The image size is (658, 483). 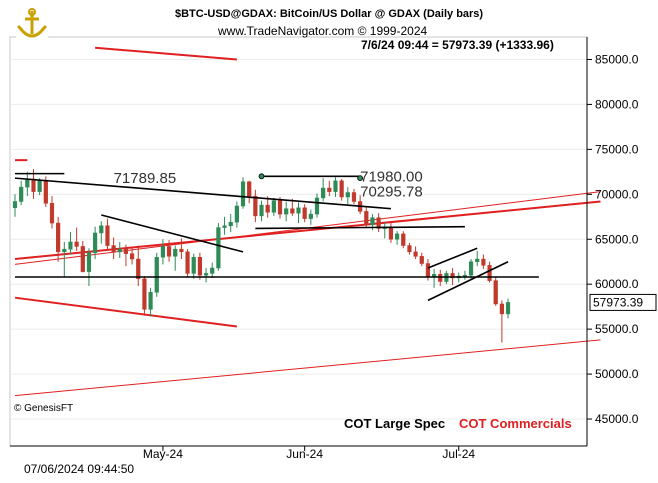 I want to click on last-price-tag: 57973.39, so click(x=623, y=302).